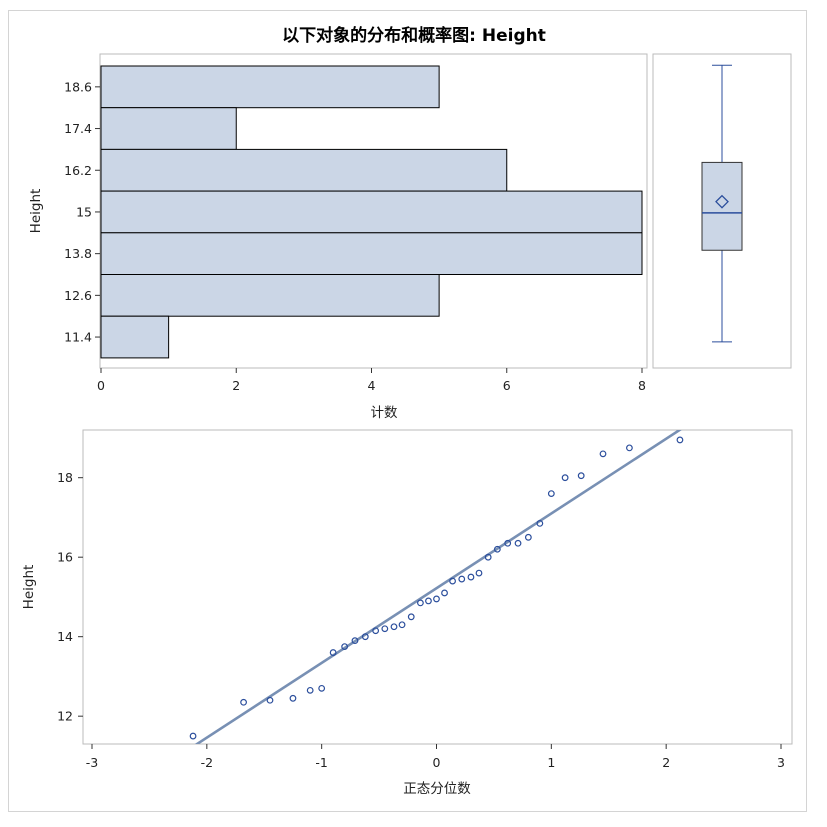 The width and height of the screenshot is (827, 827). What do you see at coordinates (36, 211) in the screenshot?
I see `histogram-y-axis-label: Height` at bounding box center [36, 211].